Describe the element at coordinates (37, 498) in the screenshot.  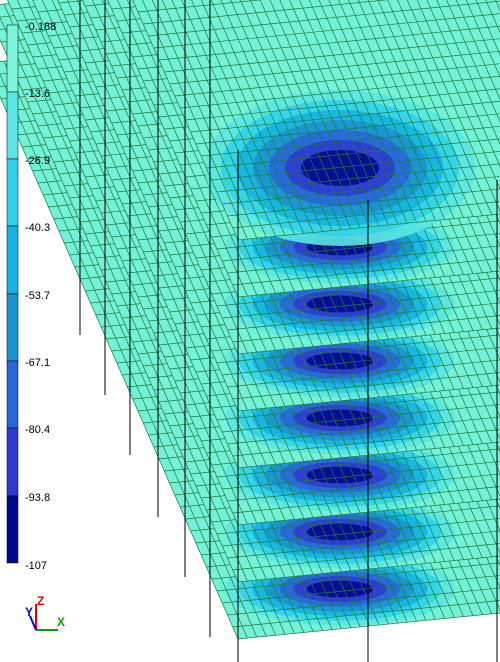
I see `legend-label: -93.8` at that location.